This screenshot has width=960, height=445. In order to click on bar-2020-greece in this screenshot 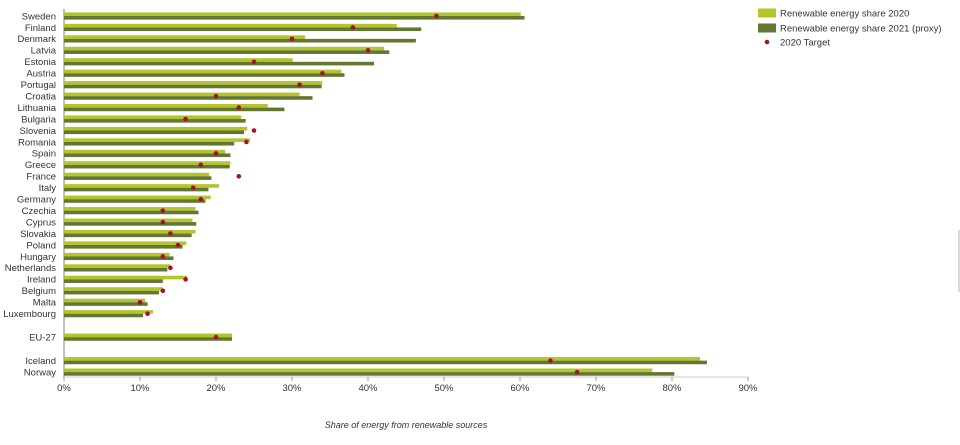, I will do `click(147, 163)`.